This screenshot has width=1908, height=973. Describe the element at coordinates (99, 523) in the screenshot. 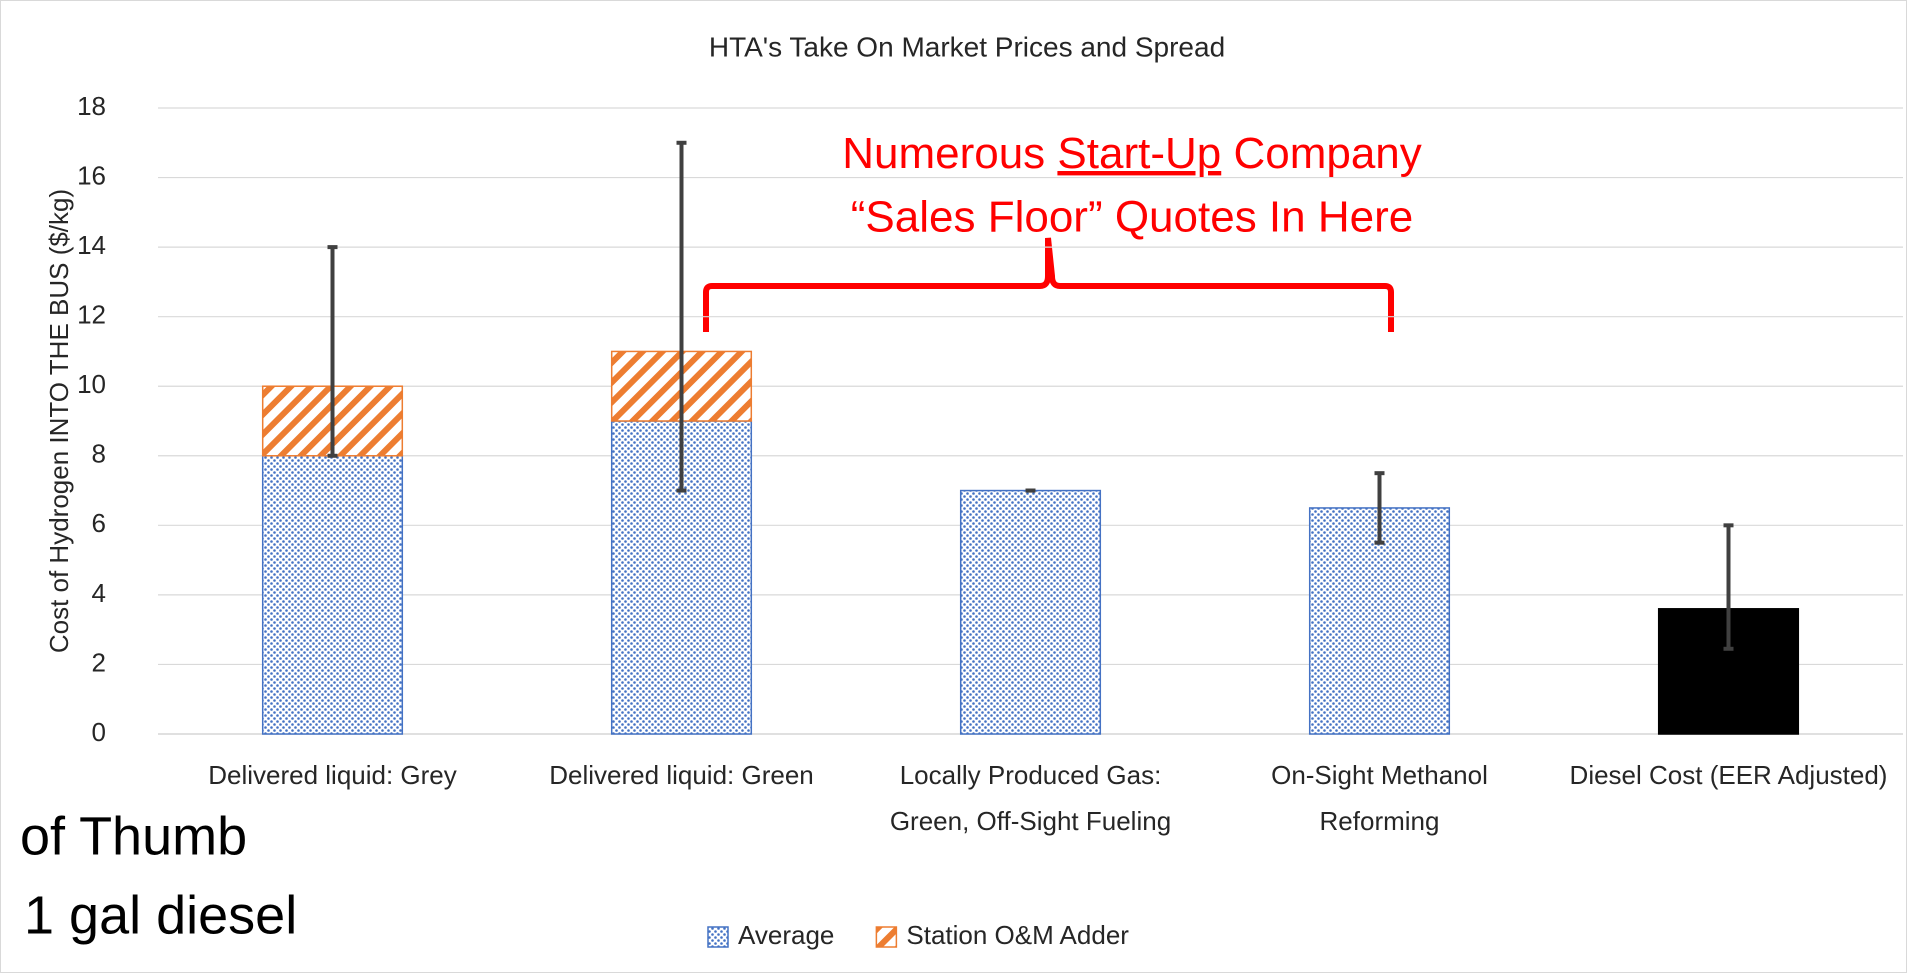

I see `y-tick-label: 6` at that location.